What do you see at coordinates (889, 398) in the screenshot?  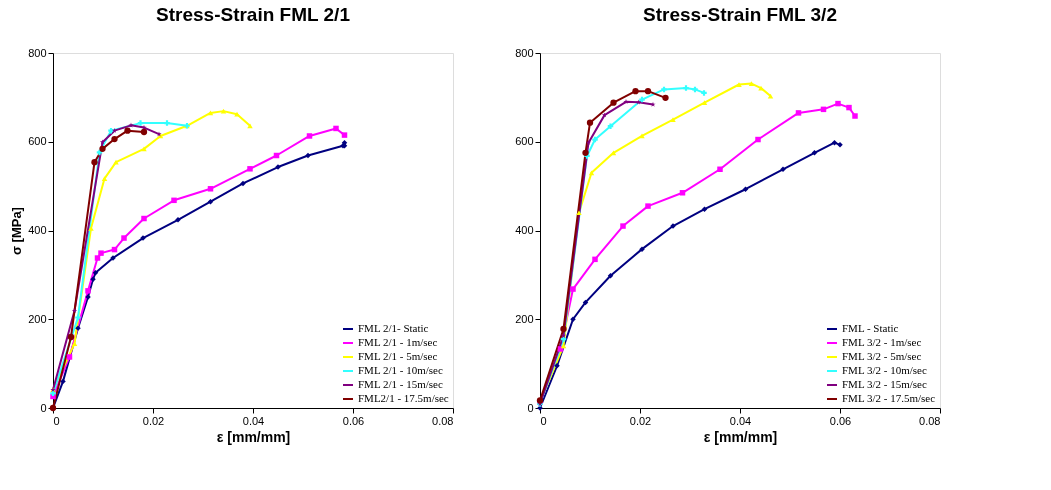 I see `legend-label: FML 3/2 - 17.5m/sec` at bounding box center [889, 398].